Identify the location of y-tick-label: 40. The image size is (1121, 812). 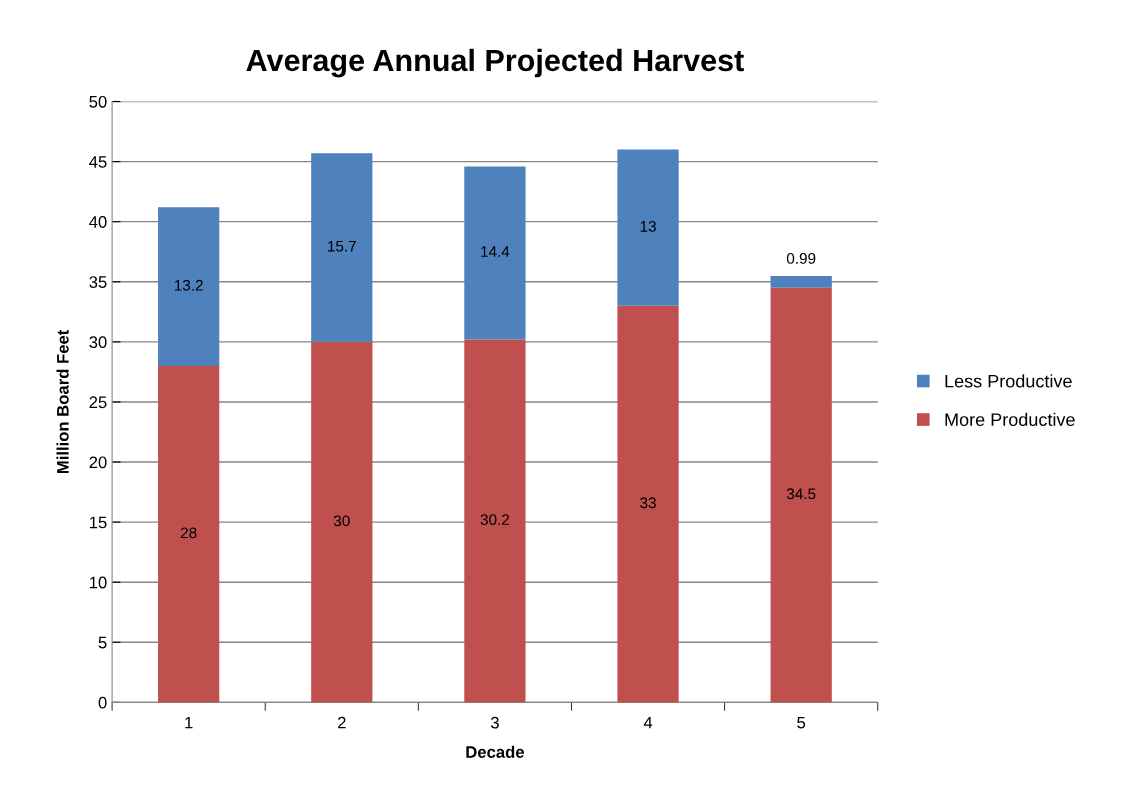
(98, 222).